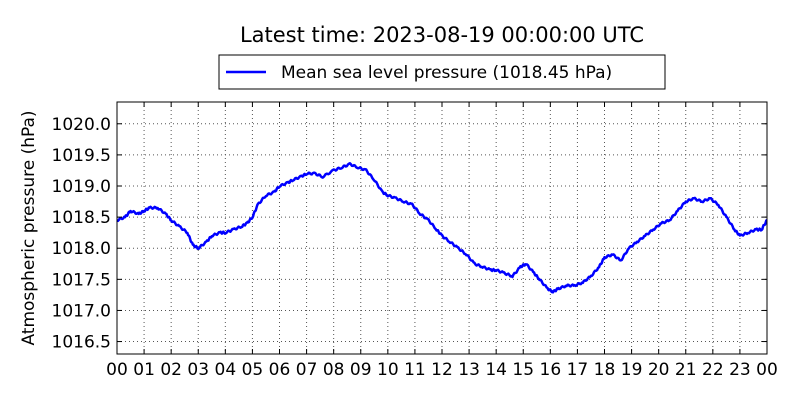  What do you see at coordinates (81, 280) in the screenshot?
I see `y-tick-label: 1017.5` at bounding box center [81, 280].